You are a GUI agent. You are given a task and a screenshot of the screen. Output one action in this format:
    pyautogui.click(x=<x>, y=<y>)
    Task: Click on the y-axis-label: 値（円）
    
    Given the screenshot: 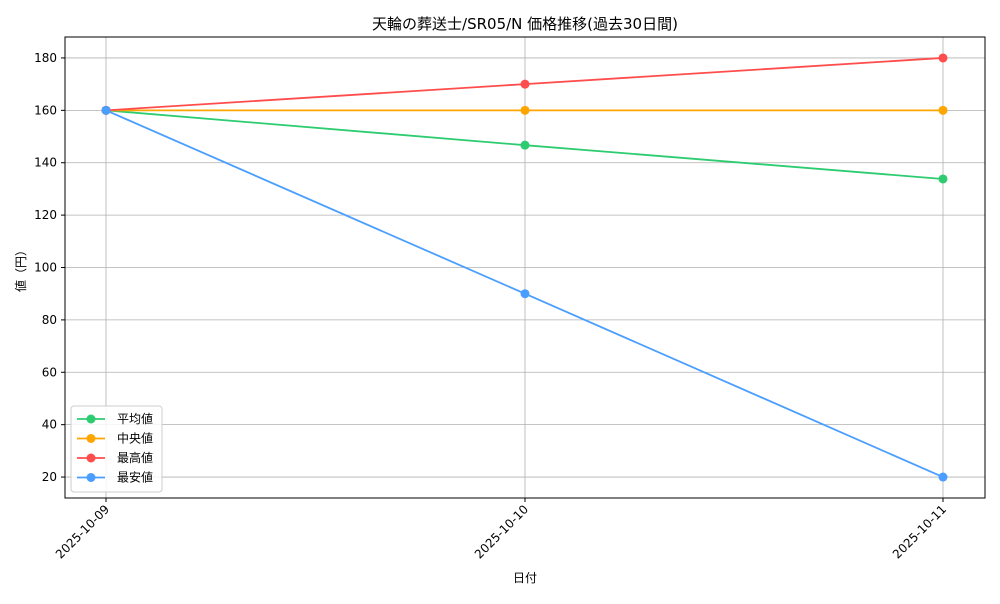 What is the action you would take?
    pyautogui.click(x=20, y=268)
    